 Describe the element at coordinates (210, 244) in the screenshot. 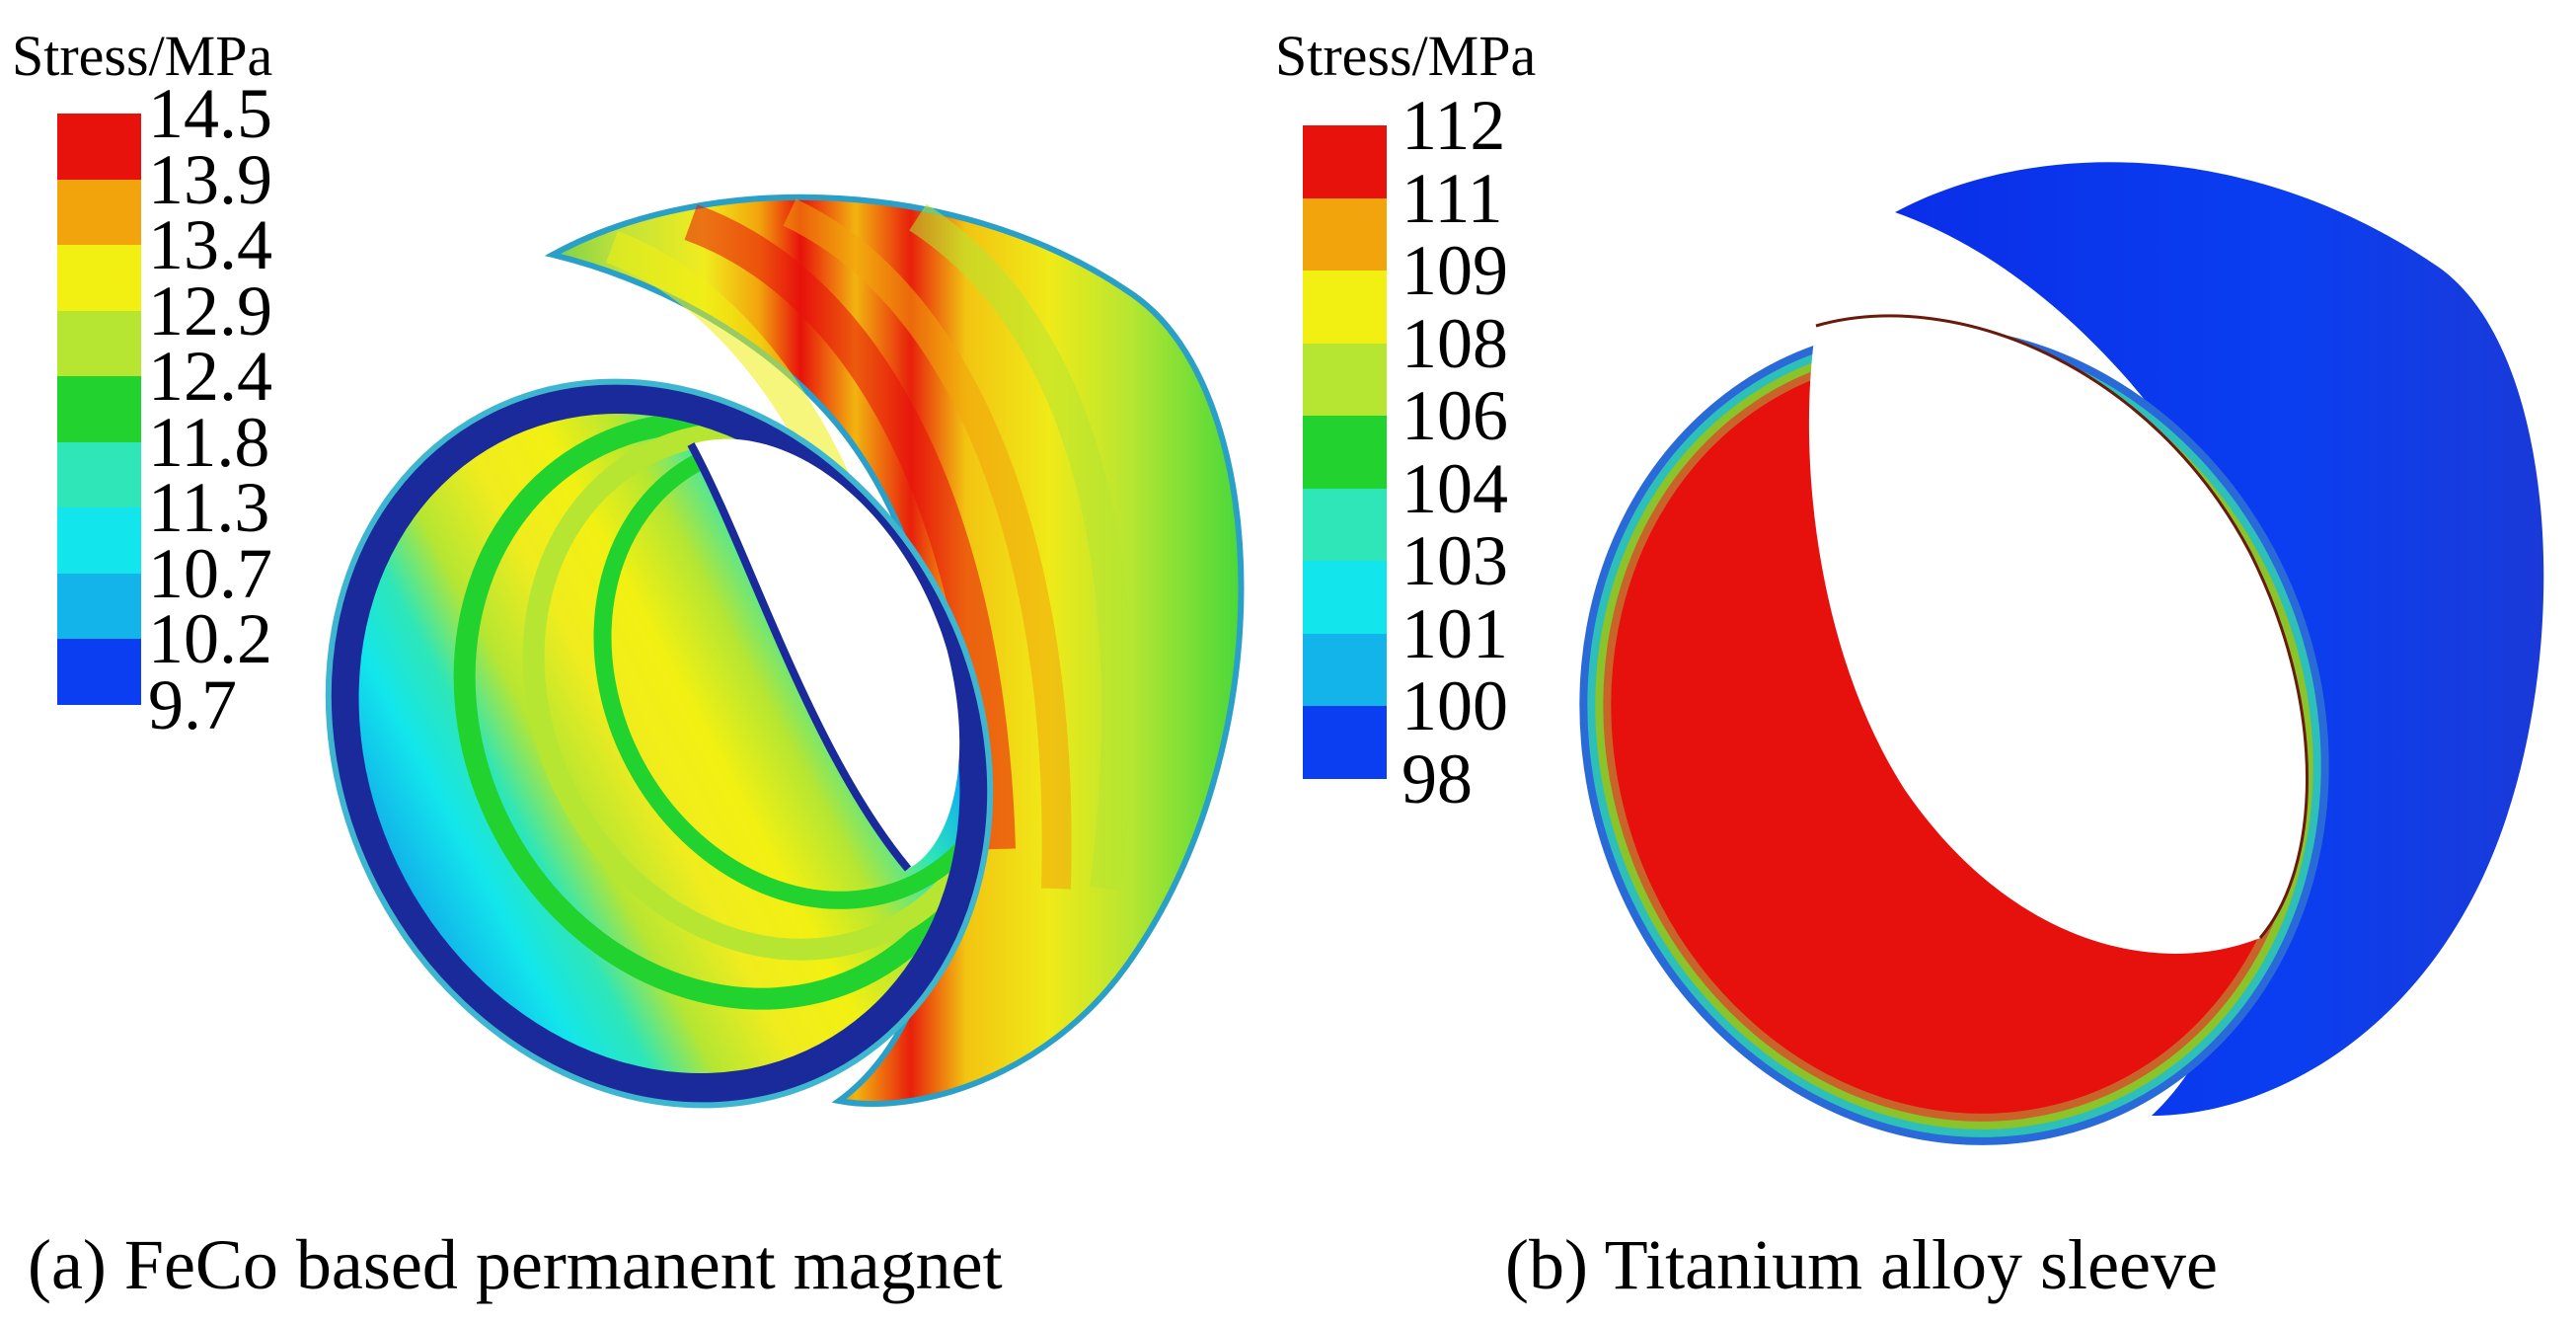

I see `colorbar-tick-label: 13.4` at that location.